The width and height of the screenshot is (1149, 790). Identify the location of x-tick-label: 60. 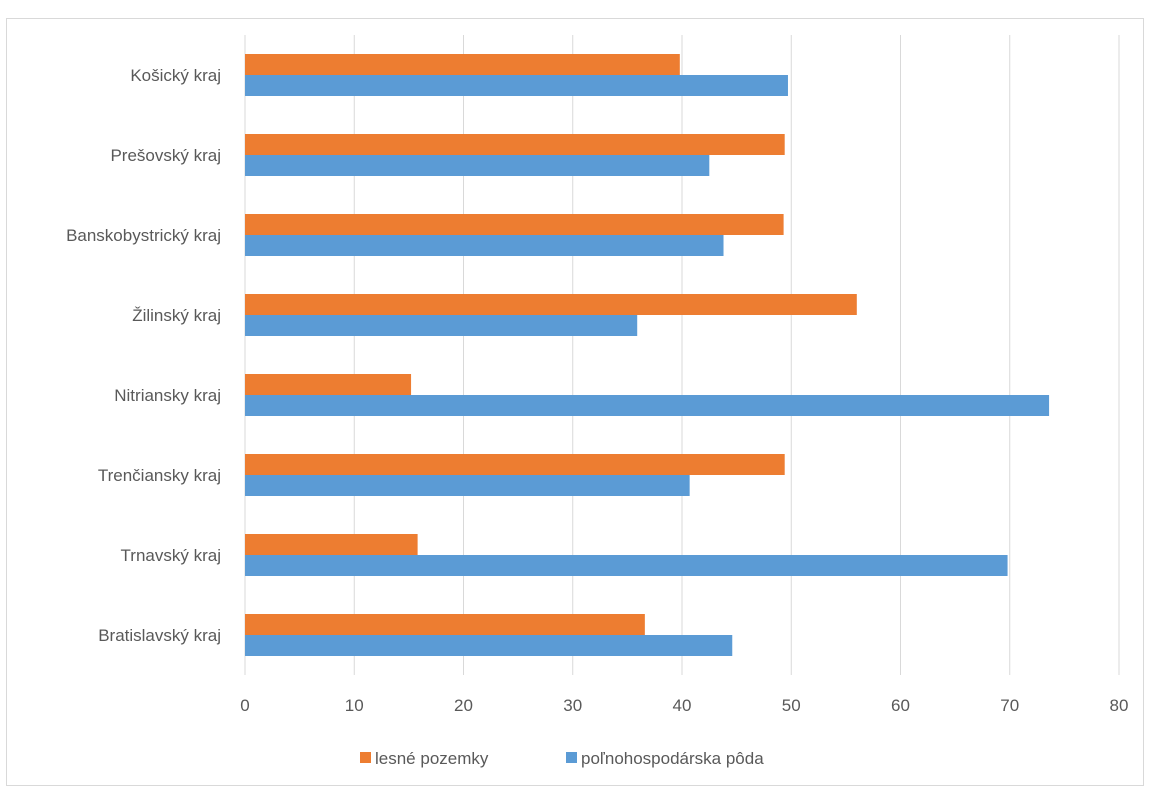
(900, 705).